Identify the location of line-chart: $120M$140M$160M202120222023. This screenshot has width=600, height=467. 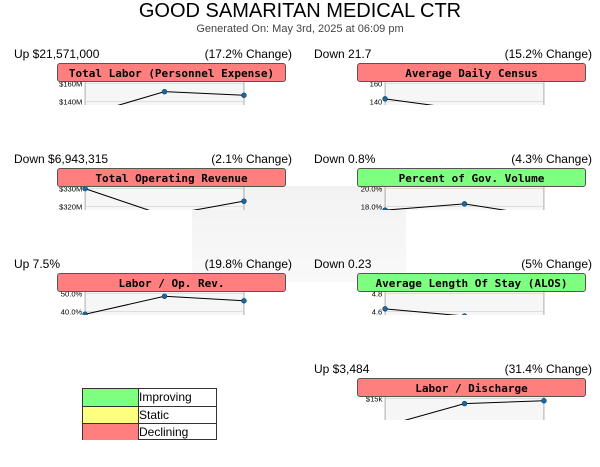
(153, 91).